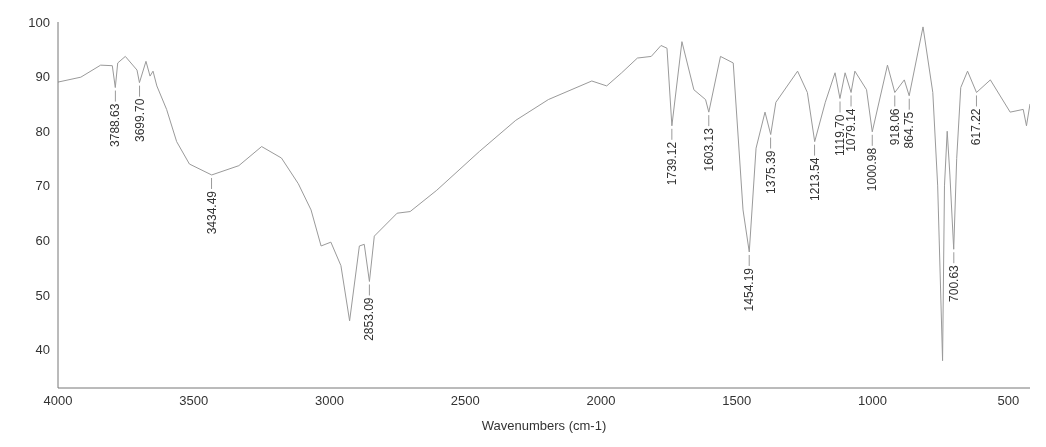  Describe the element at coordinates (851, 130) in the screenshot. I see `annotation: 1079.14` at that location.